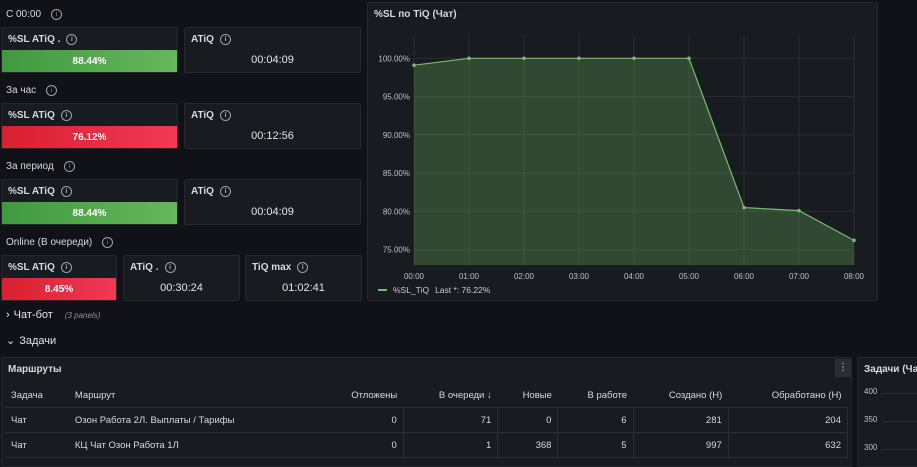 This screenshot has height=467, width=917. What do you see at coordinates (193, 420) in the screenshot?
I see `table-cell: Озон Работа 2Л. Выплаты / Тарифы` at bounding box center [193, 420].